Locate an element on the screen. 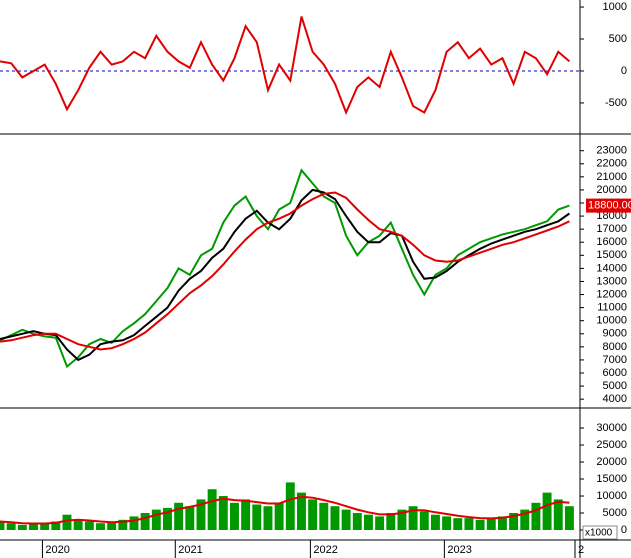  y-tick-label: 18000 is located at coordinates (611, 216).